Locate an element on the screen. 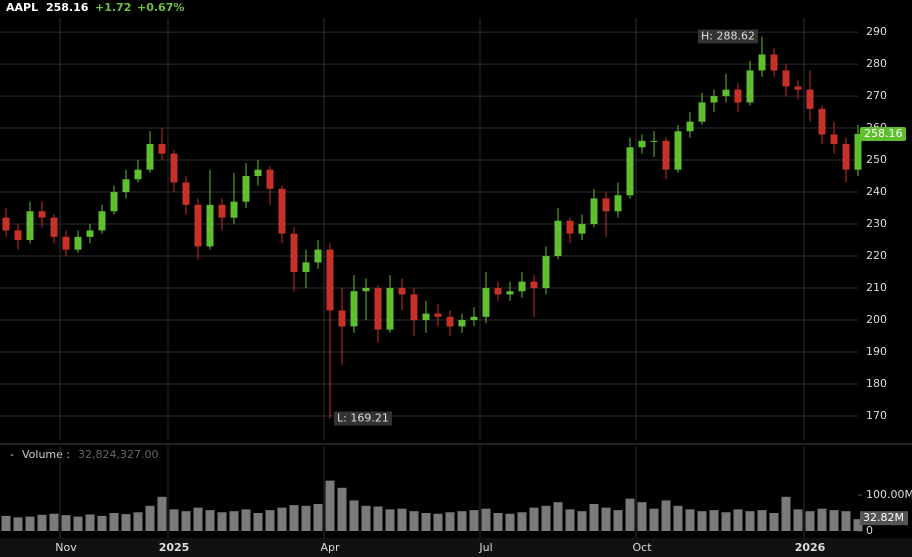  collapse-icon: - is located at coordinates (12, 454).